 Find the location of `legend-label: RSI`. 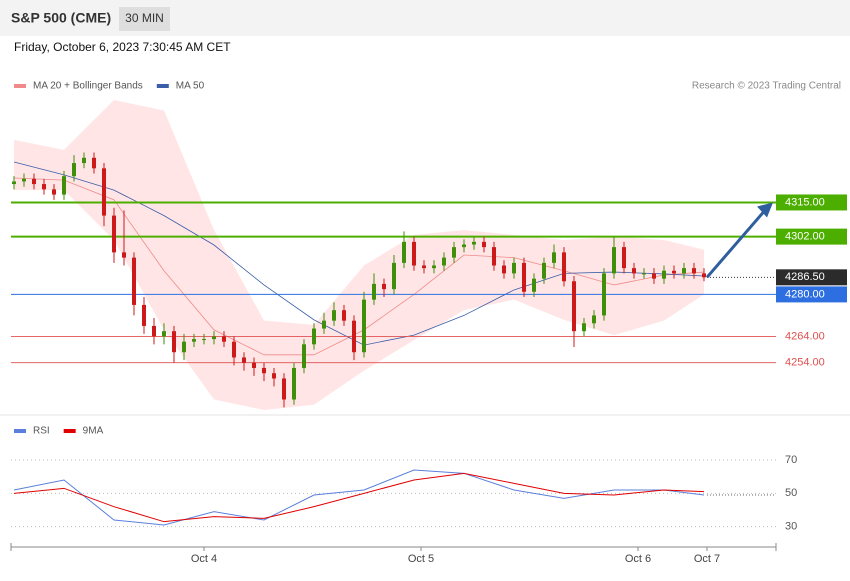

legend-label: RSI is located at coordinates (41, 431).